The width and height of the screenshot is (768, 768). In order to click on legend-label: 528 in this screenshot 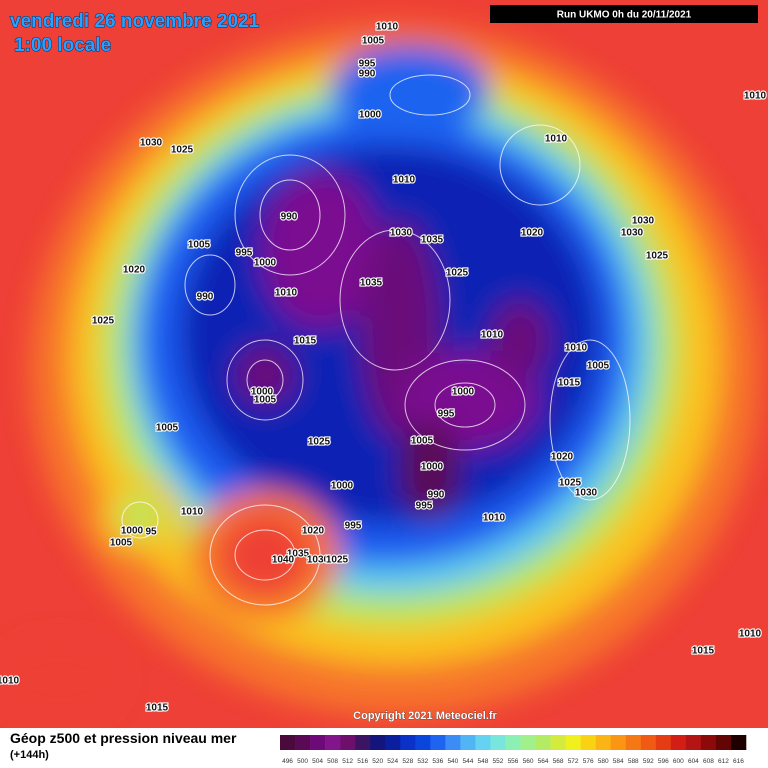, I will do `click(407, 761)`.